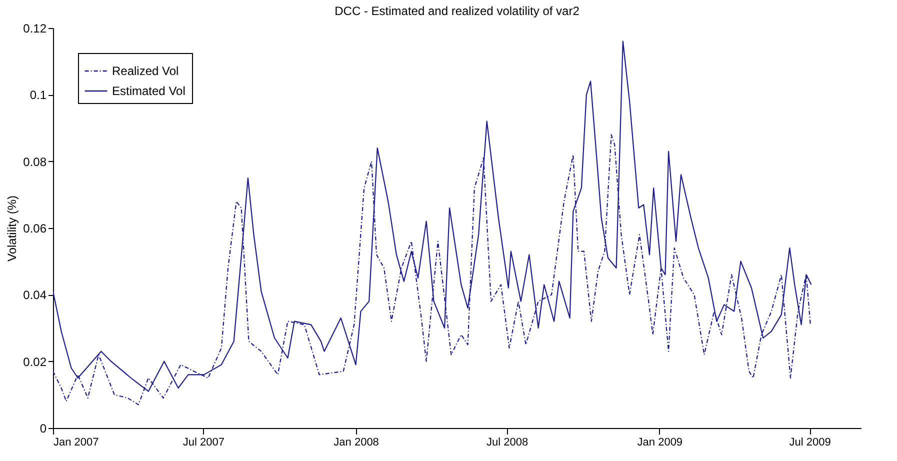 This screenshot has width=897, height=461. What do you see at coordinates (507, 442) in the screenshot?
I see `x-tick-label: Jul 2008` at bounding box center [507, 442].